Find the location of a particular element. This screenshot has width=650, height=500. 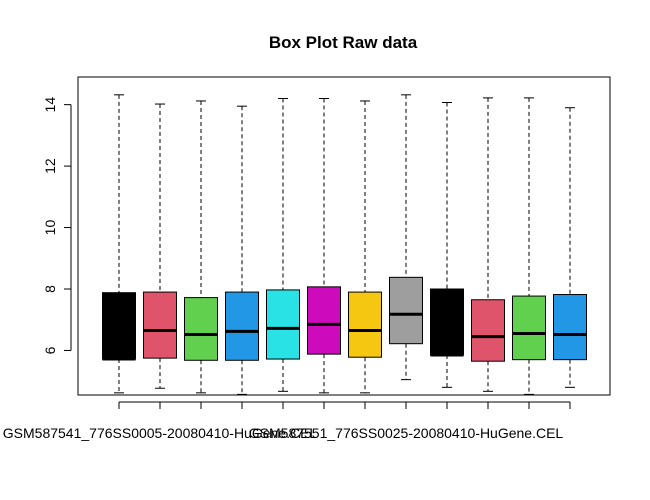

y-tick-label: 8 is located at coordinates (50, 289).